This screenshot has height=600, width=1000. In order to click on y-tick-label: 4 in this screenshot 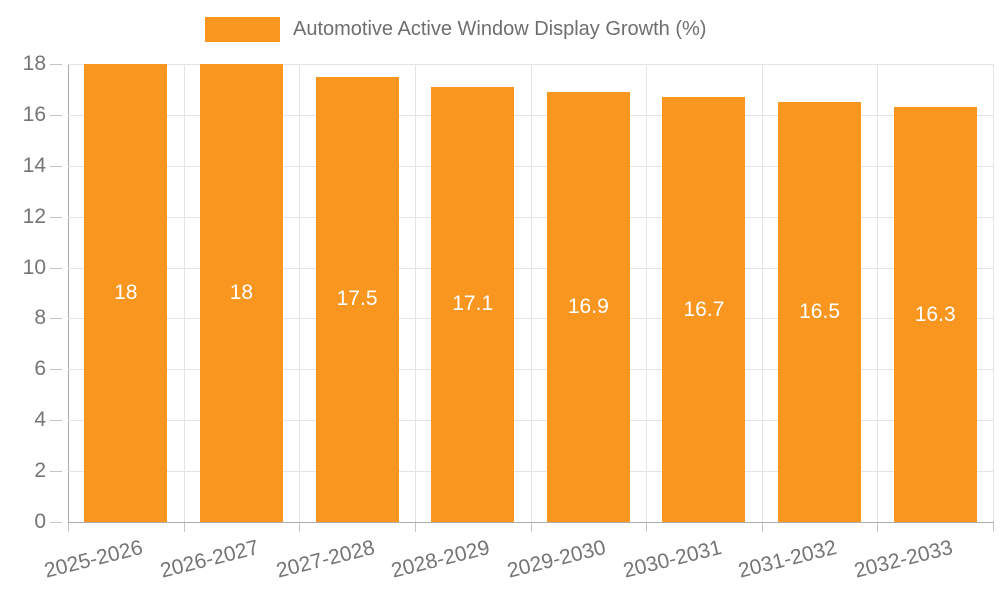, I will do `click(40, 420)`.